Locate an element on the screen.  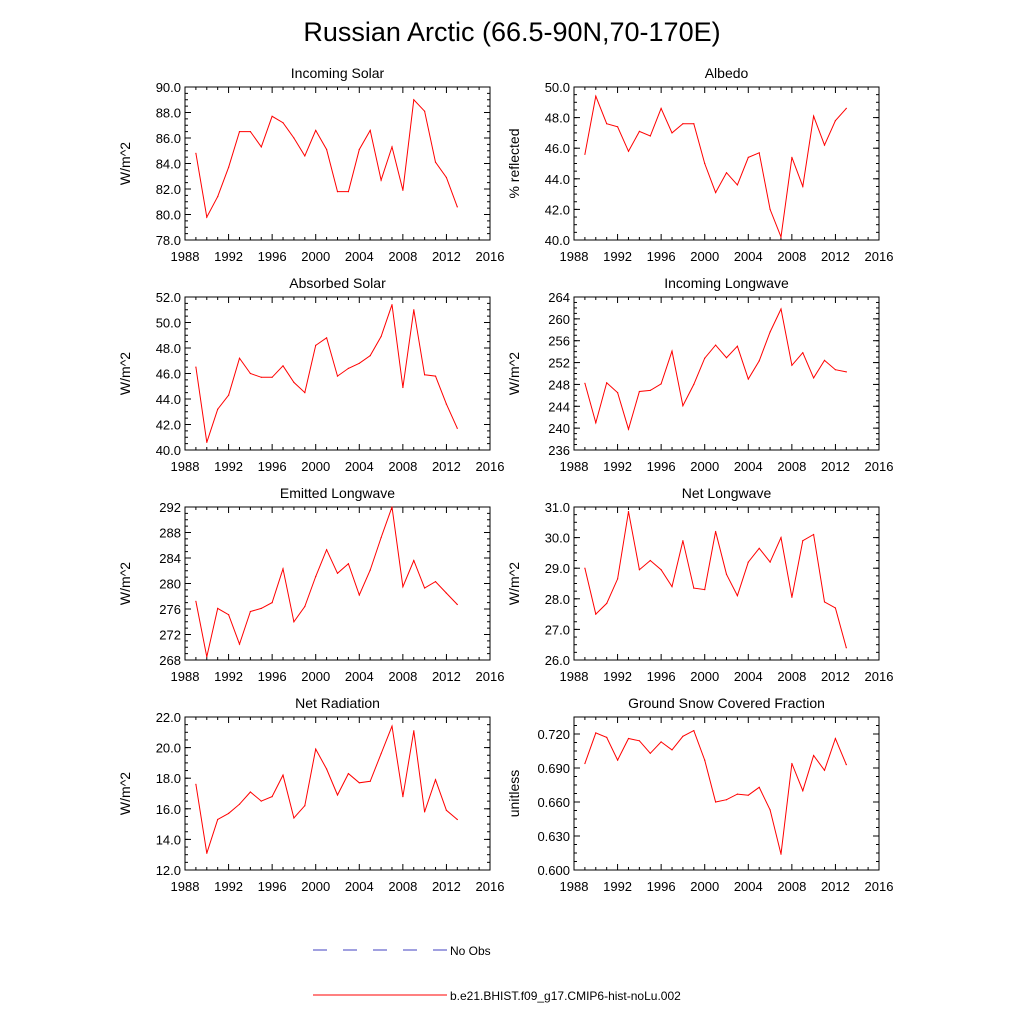
y-tick-label: 40.0 is located at coordinates (168, 450).